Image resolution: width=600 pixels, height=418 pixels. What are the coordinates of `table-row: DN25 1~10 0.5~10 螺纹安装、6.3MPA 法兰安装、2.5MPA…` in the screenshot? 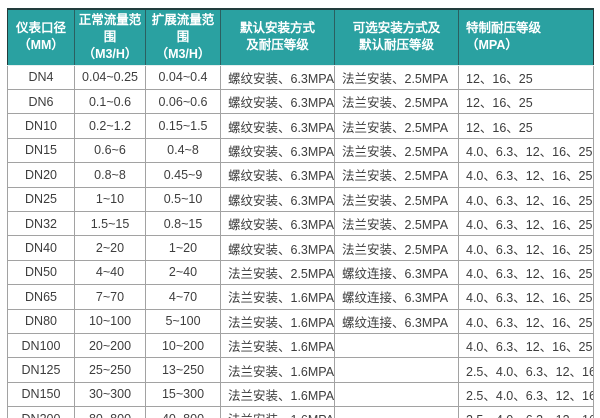 It's located at (300, 199).